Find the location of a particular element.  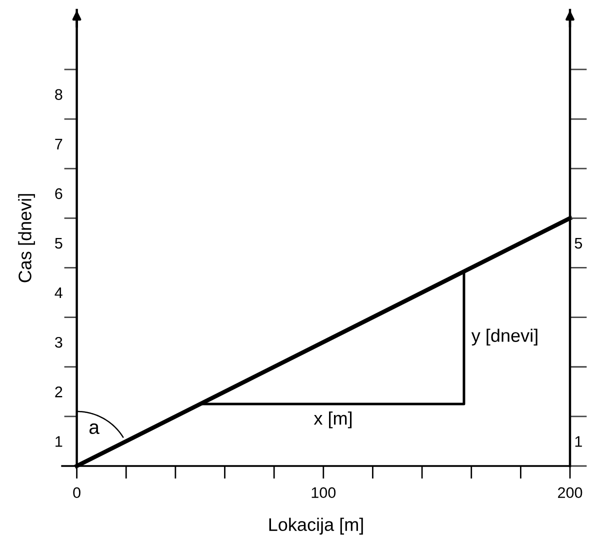

y2-tick-label: 5 is located at coordinates (578, 243).